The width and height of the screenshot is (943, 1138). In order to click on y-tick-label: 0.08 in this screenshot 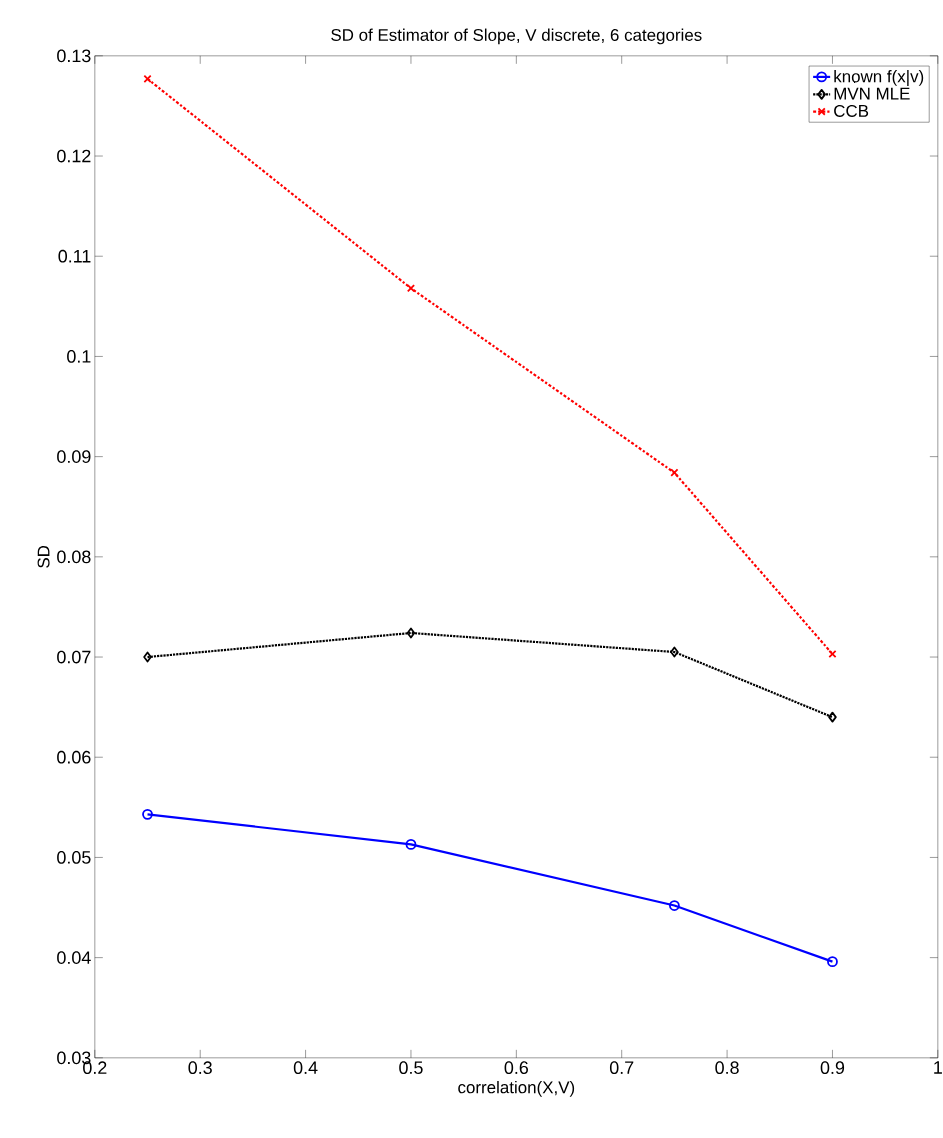, I will do `click(74, 557)`.